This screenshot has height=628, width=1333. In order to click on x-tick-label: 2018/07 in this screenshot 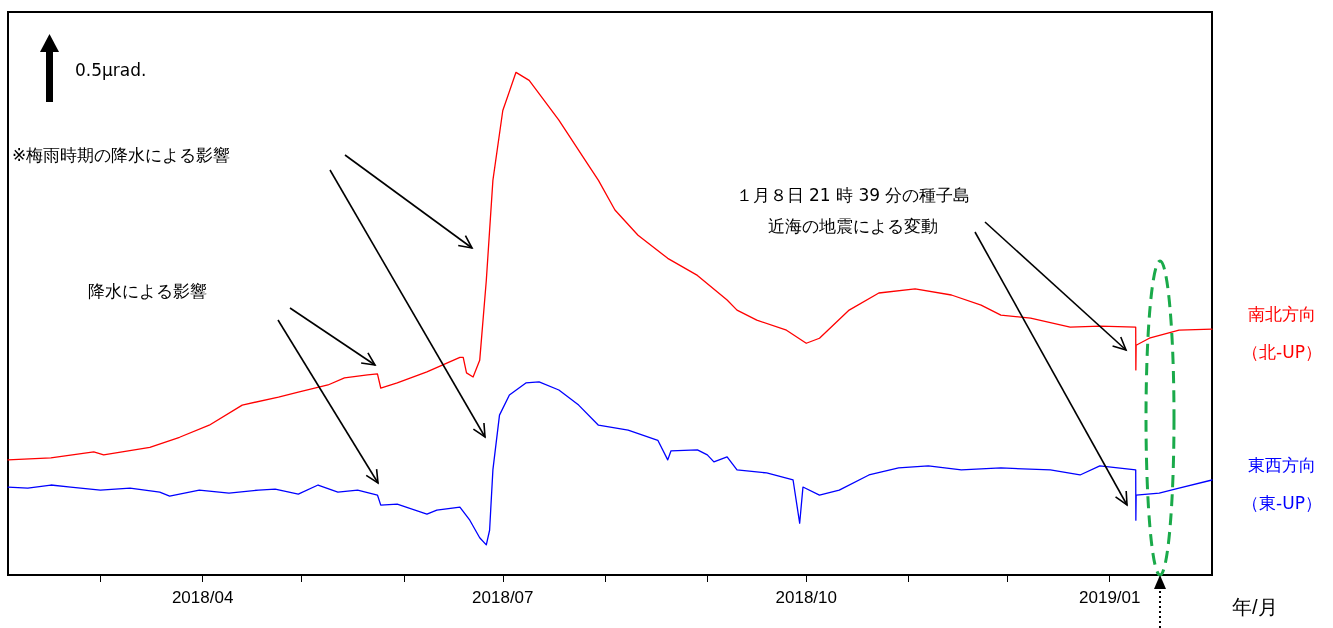, I will do `click(503, 597)`.